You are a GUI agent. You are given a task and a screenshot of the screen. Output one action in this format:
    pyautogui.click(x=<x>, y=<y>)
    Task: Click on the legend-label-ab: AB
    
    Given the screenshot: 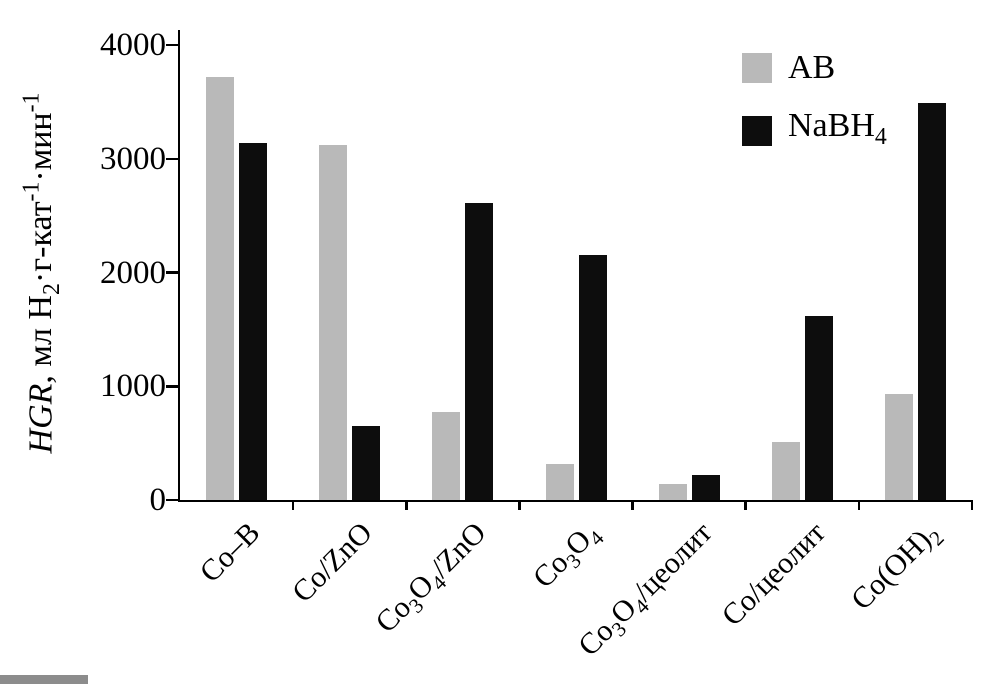 What is the action you would take?
    pyautogui.click(x=812, y=67)
    